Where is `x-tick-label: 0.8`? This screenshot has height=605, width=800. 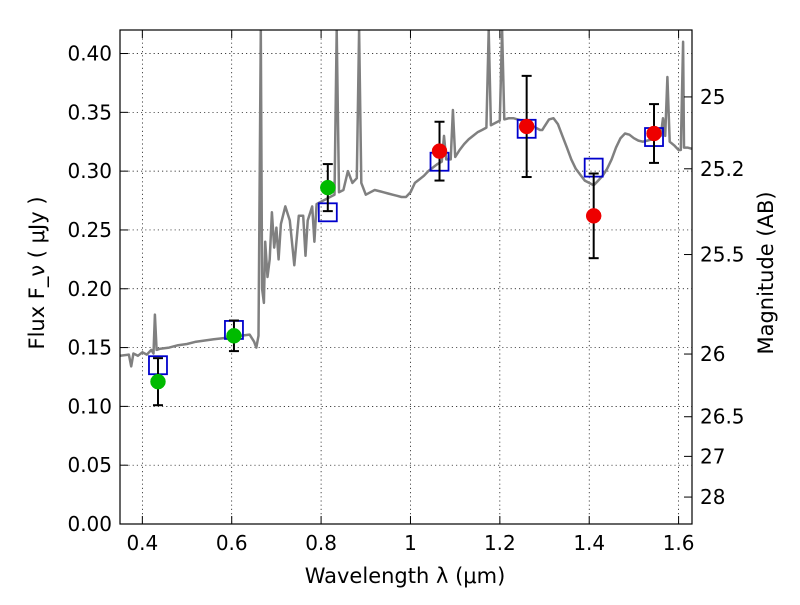
x-tick-label: 0.8 is located at coordinates (321, 543).